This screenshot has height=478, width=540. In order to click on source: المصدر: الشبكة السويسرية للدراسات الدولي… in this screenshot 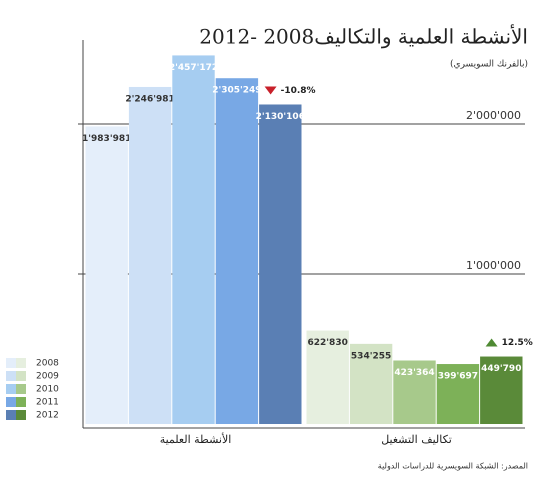, I will do `click(453, 466)`.